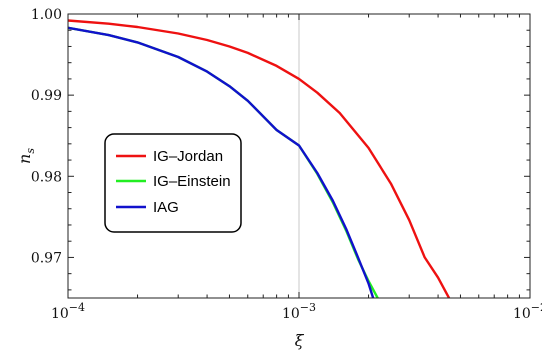 The image size is (542, 353). What do you see at coordinates (166, 207) in the screenshot?
I see `legend-label-2: IAG` at bounding box center [166, 207].